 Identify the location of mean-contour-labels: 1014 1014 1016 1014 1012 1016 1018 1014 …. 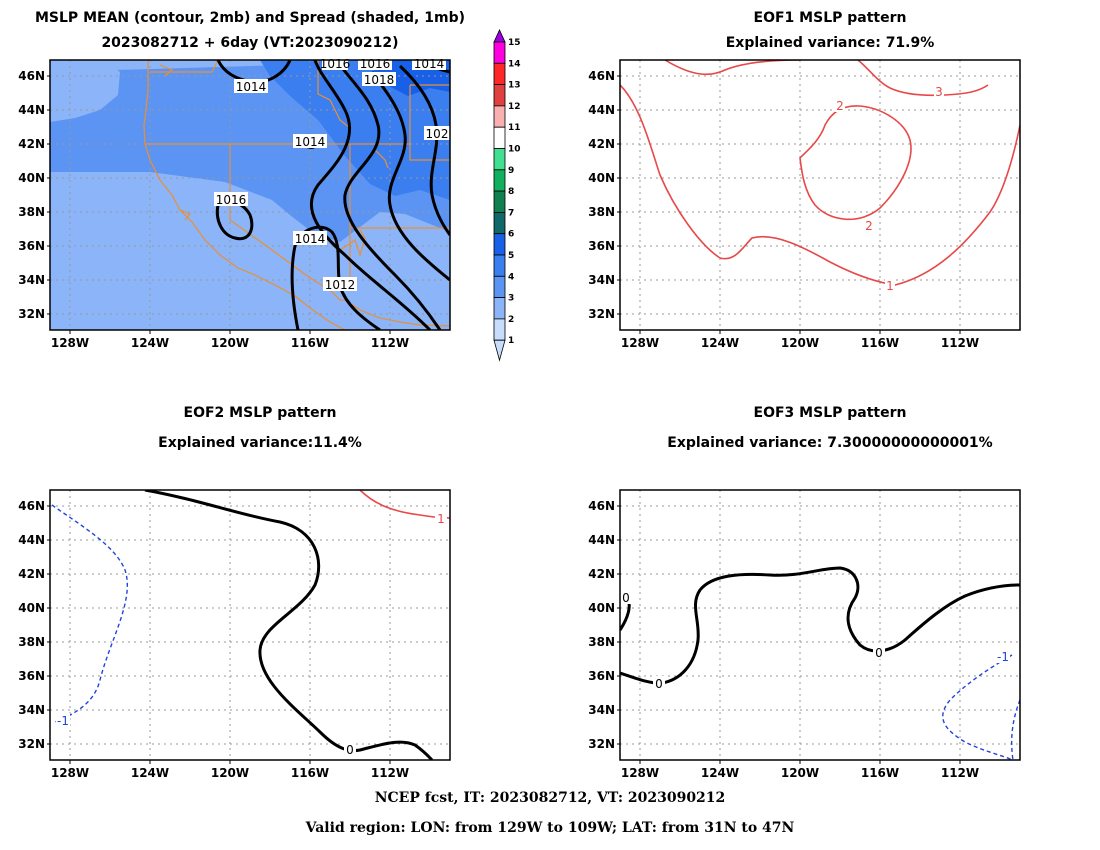
(332, 174).